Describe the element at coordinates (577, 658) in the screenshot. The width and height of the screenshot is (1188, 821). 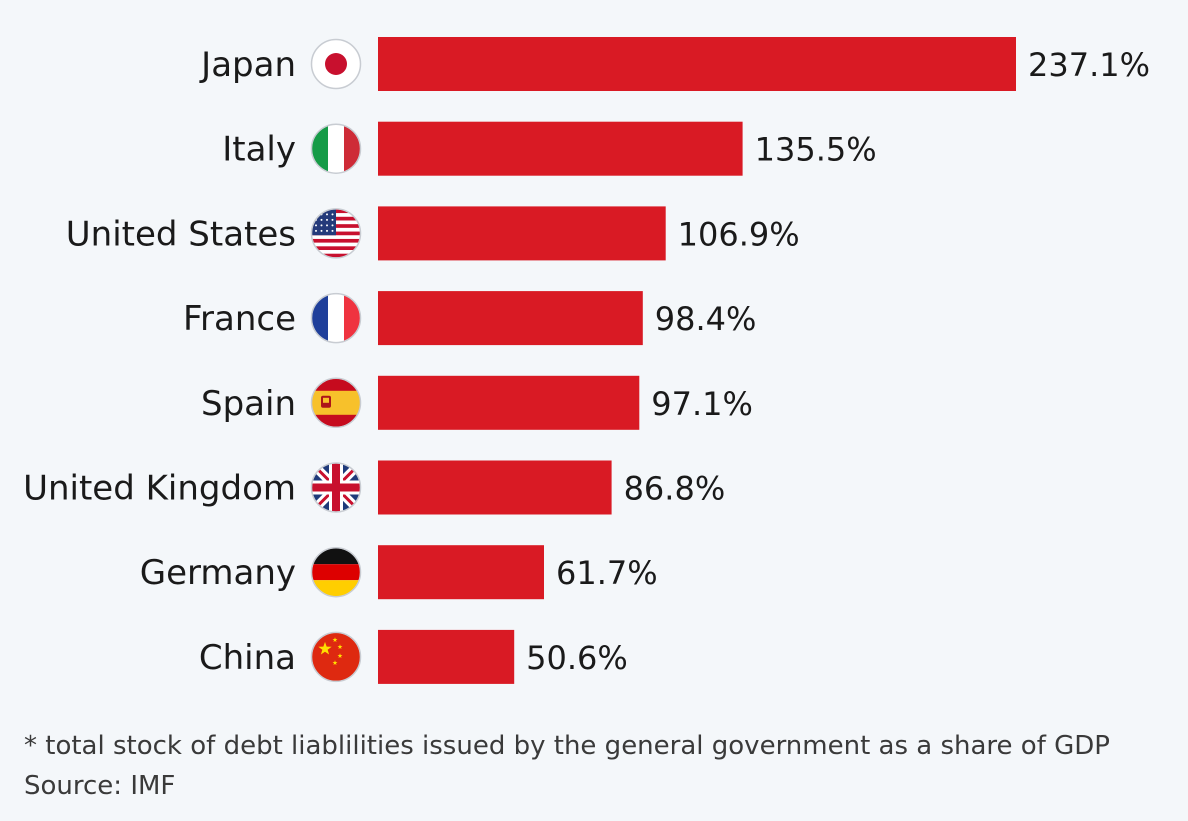
I see `value-label: 50.6%` at that location.